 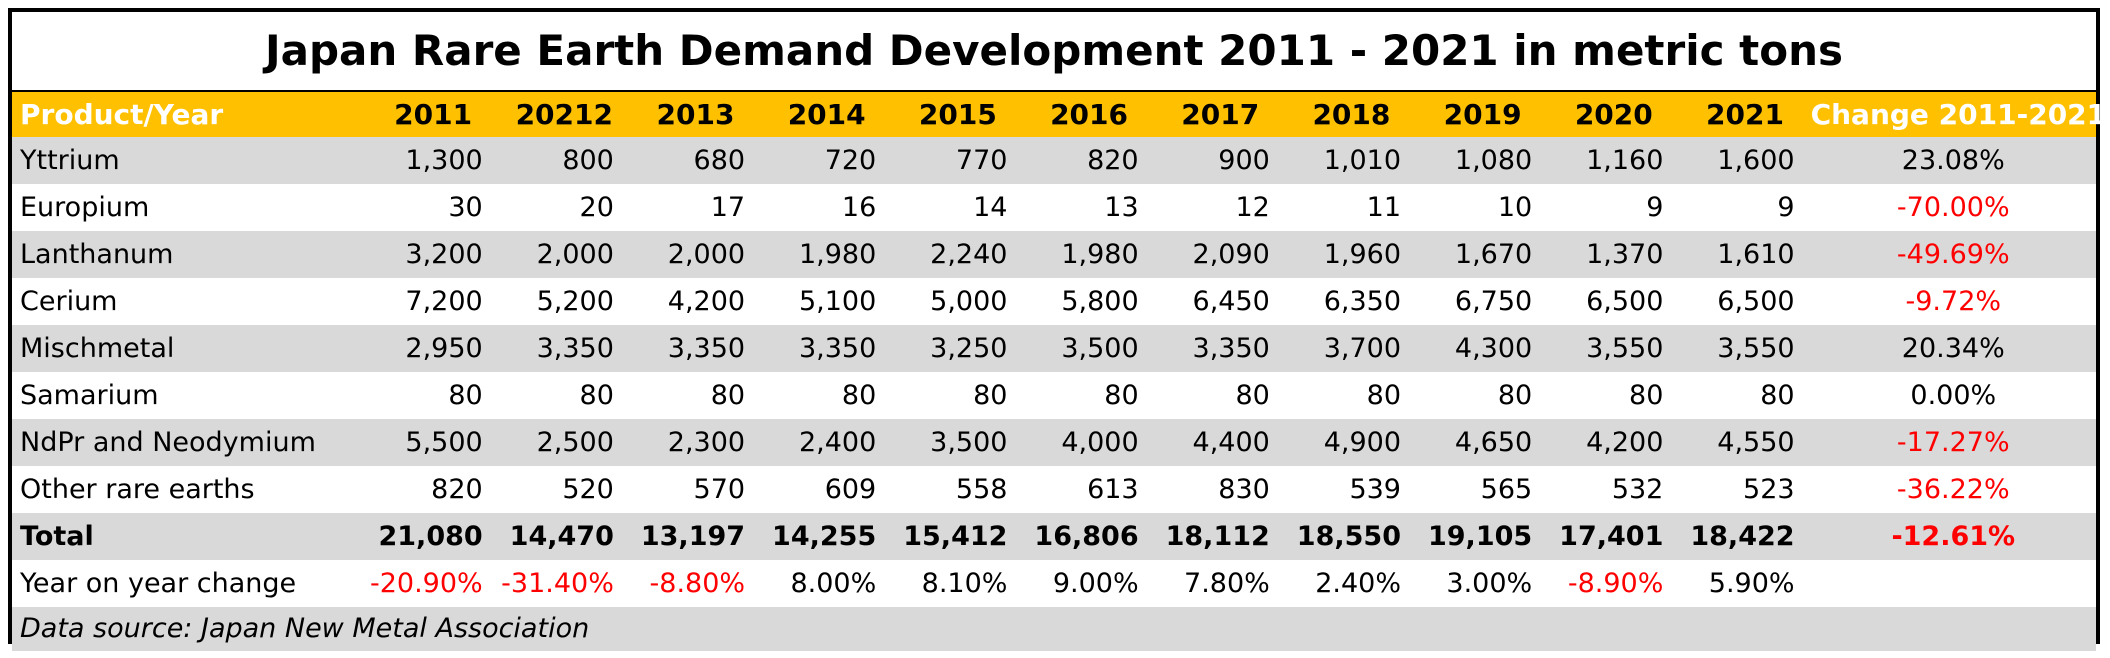 I want to click on cell-value: 830, so click(x=1244, y=489).